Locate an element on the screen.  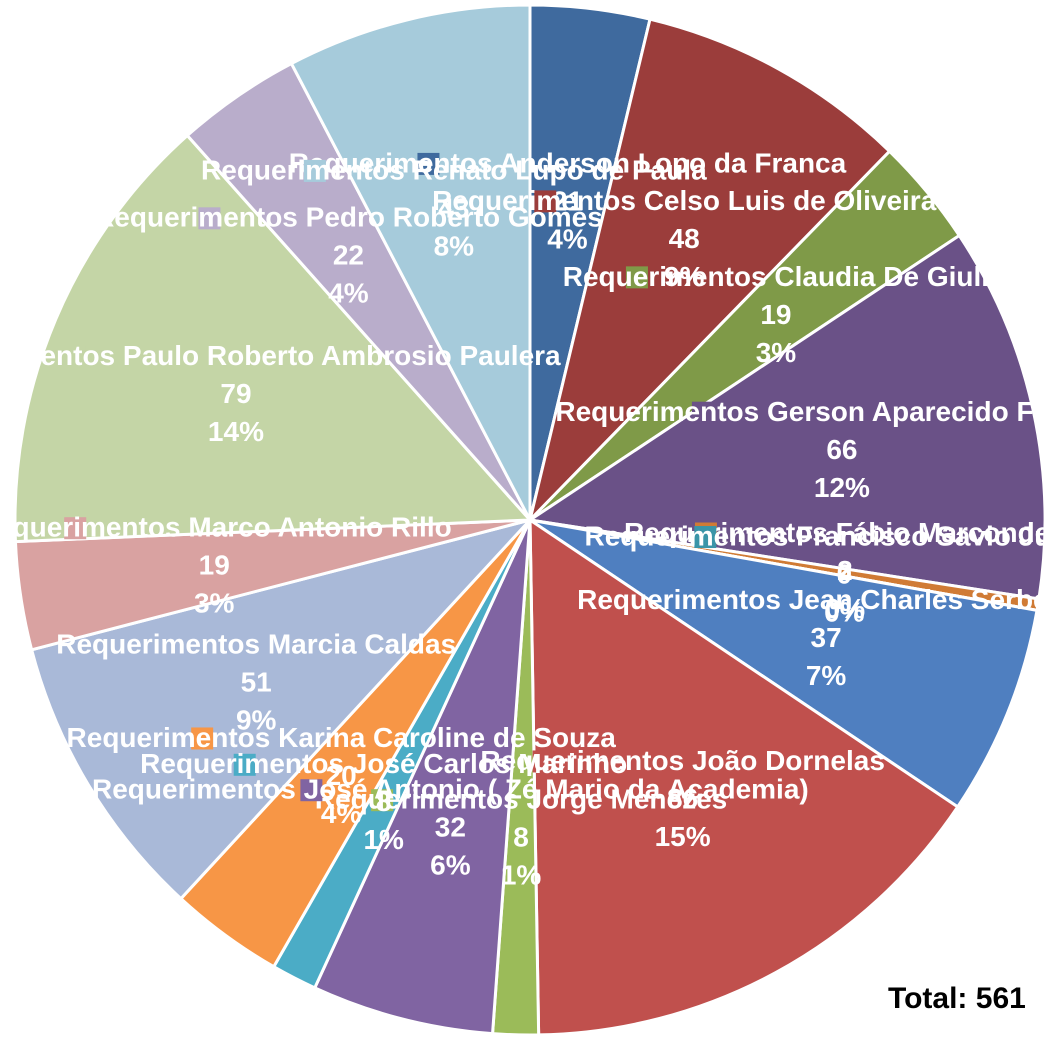
slice-value: 86 is located at coordinates (682, 798).